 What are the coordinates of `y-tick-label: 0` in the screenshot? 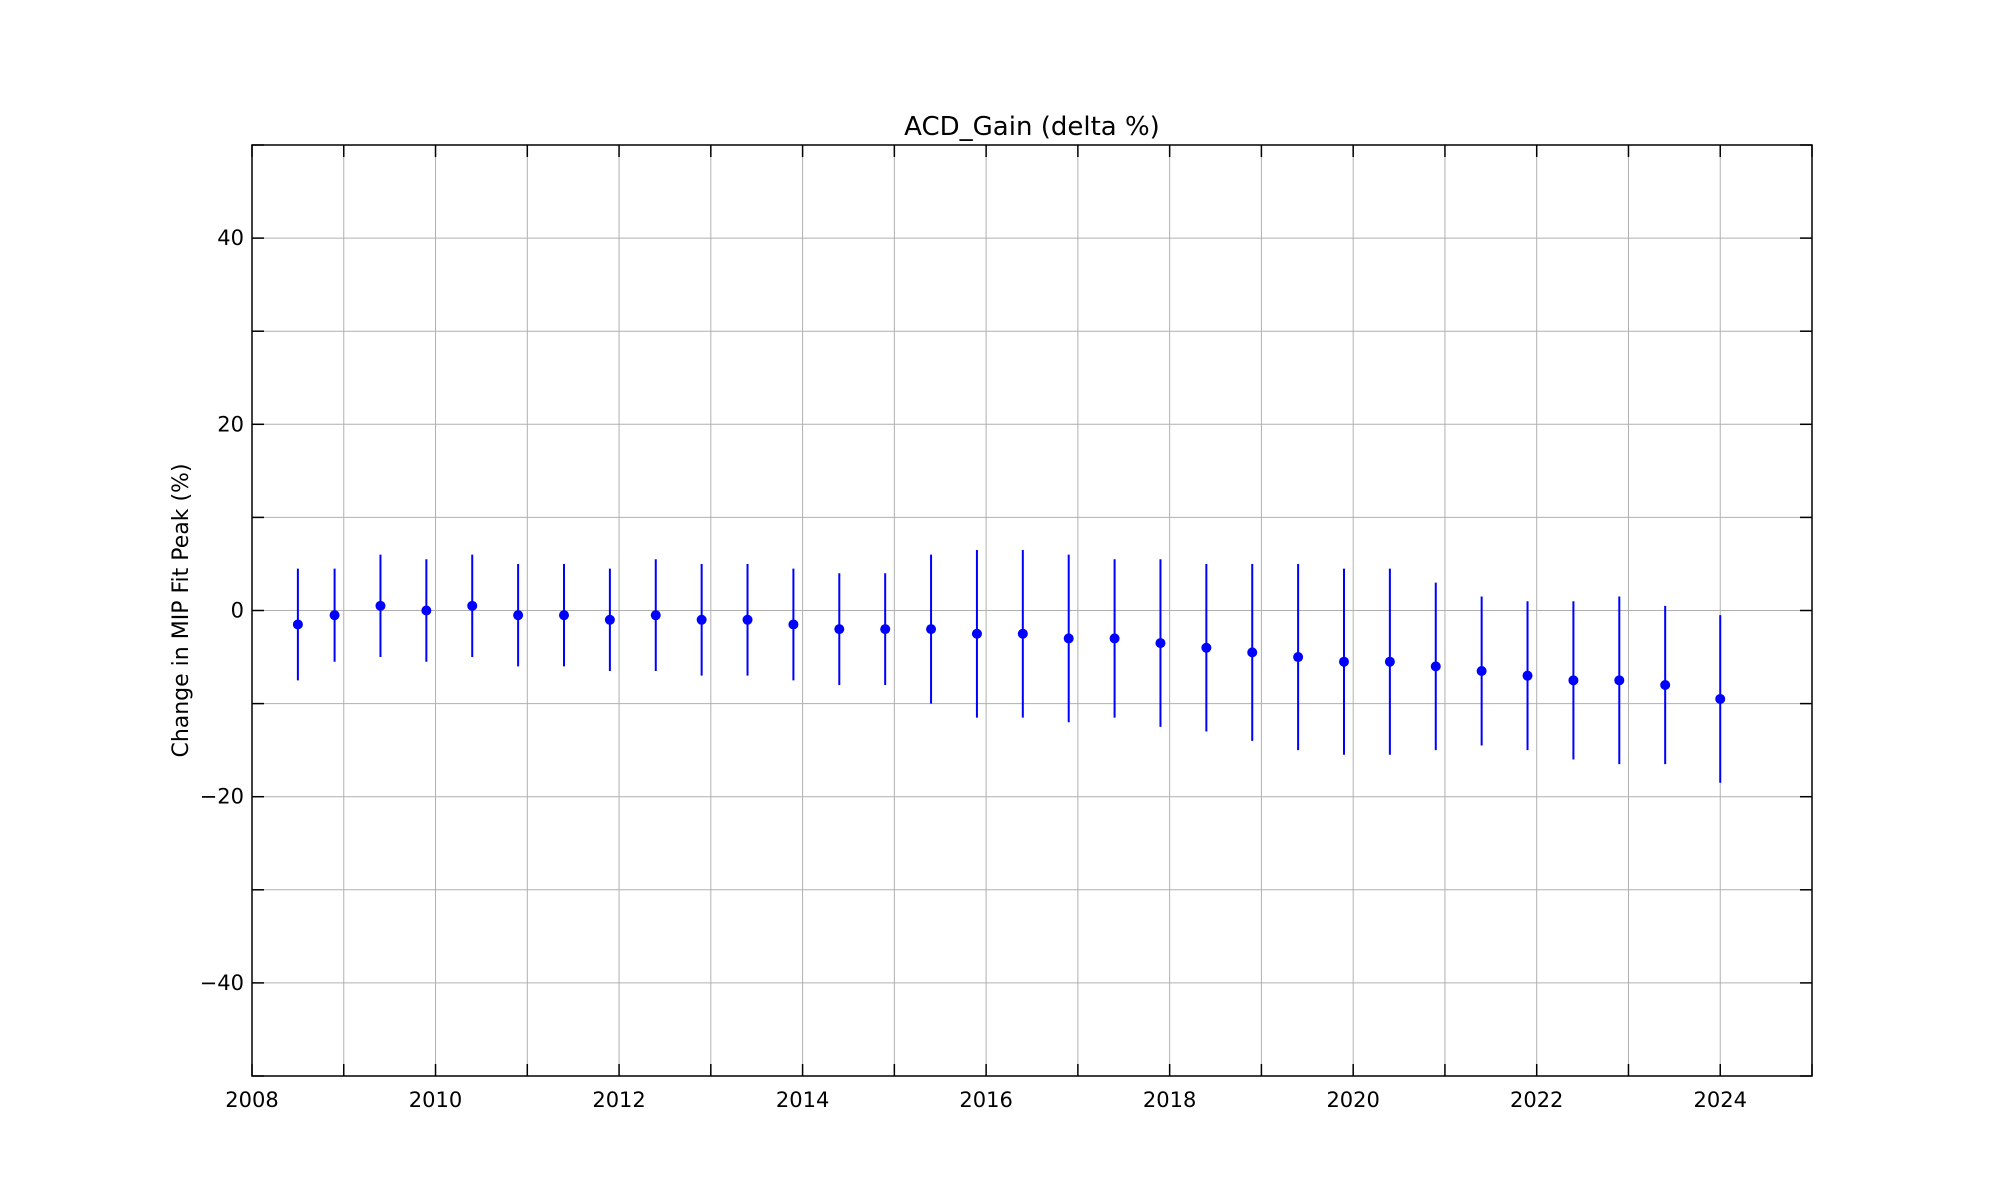 It's located at (237, 611).